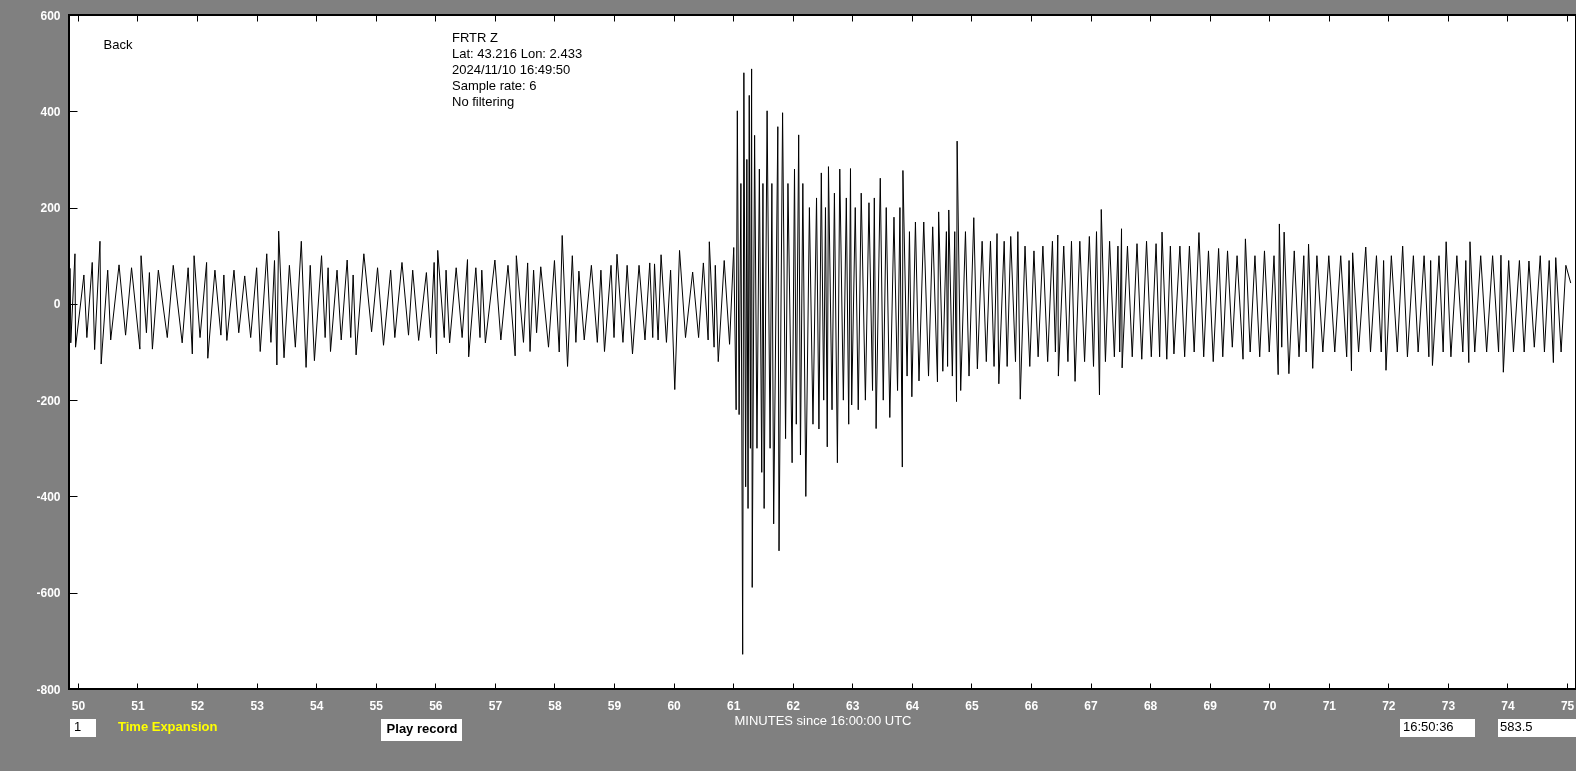 This screenshot has height=771, width=1576. Describe the element at coordinates (436, 705) in the screenshot. I see `x-tick-label: 56` at that location.